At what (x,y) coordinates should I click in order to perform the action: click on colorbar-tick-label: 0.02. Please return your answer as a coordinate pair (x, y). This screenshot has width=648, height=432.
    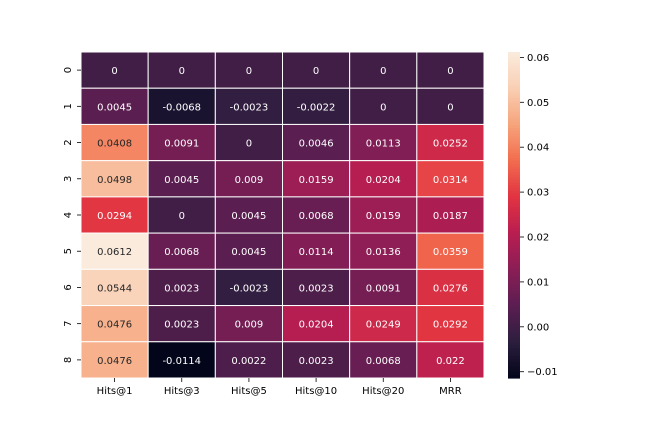
    Looking at the image, I should click on (538, 238).